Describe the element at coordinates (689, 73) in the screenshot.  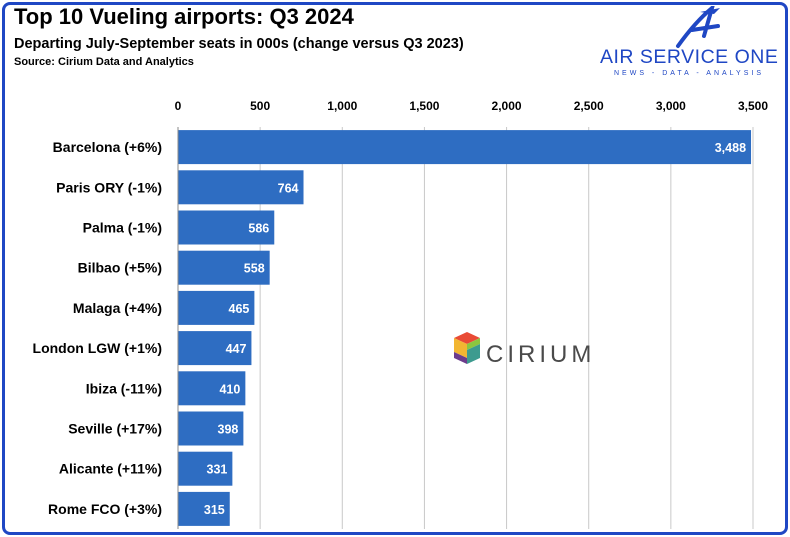
I see `logo-tagline: NEWS - DATA - ANALYSIS` at that location.